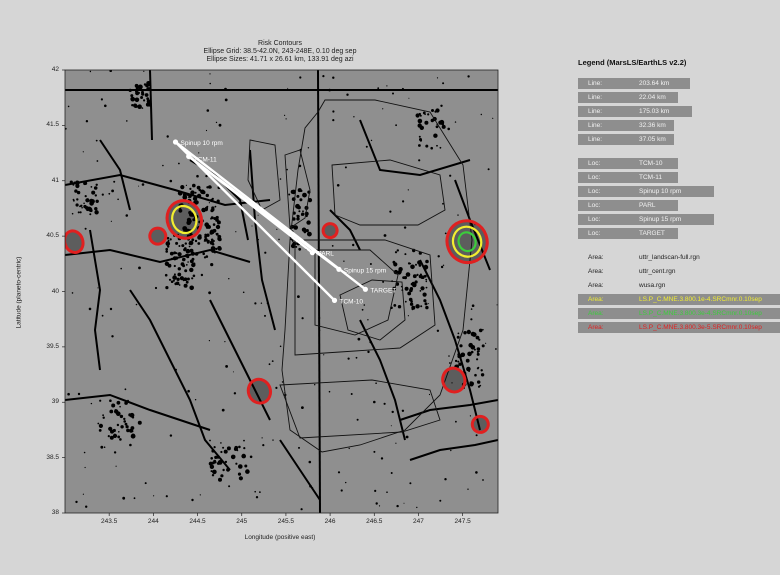  What do you see at coordinates (454, 380) in the screenshot?
I see `risk-contour-red` at bounding box center [454, 380].